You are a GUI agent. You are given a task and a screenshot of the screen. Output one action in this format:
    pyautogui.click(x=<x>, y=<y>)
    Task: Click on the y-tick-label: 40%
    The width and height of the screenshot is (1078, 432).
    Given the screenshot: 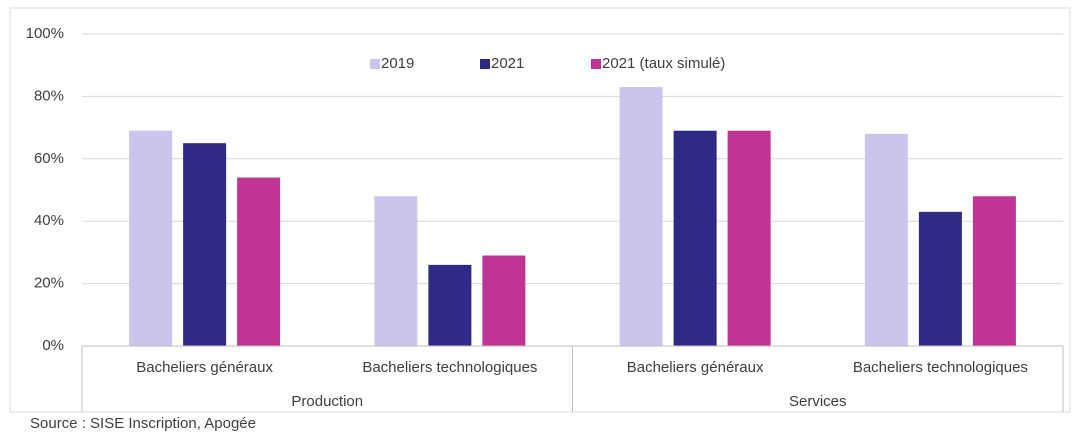 What is the action you would take?
    pyautogui.click(x=49, y=220)
    